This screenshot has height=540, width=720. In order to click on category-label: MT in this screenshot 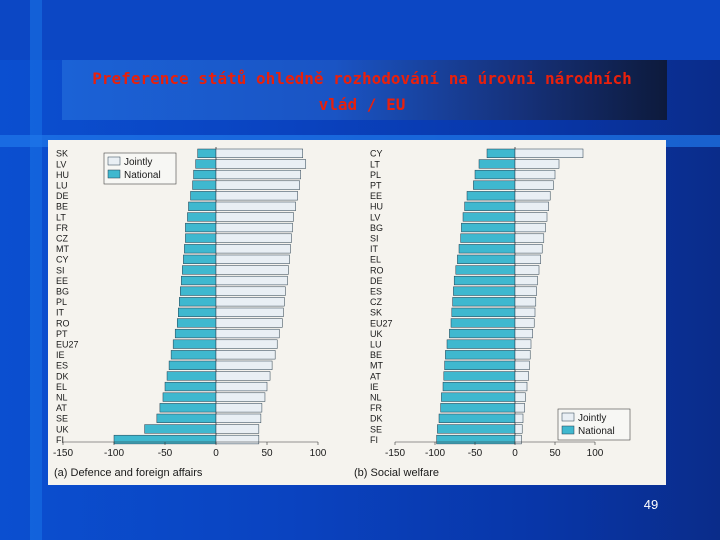, I will do `click(62, 249)`.